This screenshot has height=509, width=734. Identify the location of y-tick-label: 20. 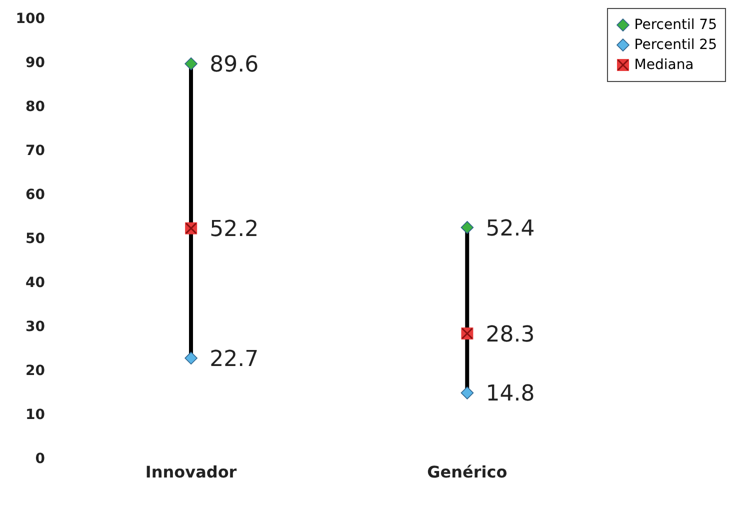
(36, 370).